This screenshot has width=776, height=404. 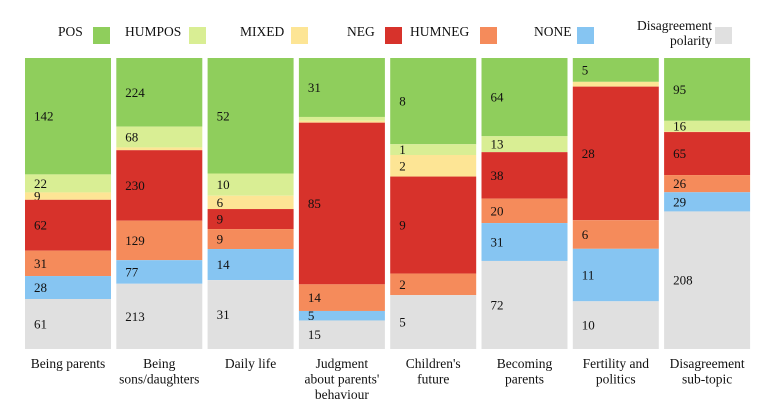 What do you see at coordinates (497, 304) in the screenshot?
I see `data-label: 72` at bounding box center [497, 304].